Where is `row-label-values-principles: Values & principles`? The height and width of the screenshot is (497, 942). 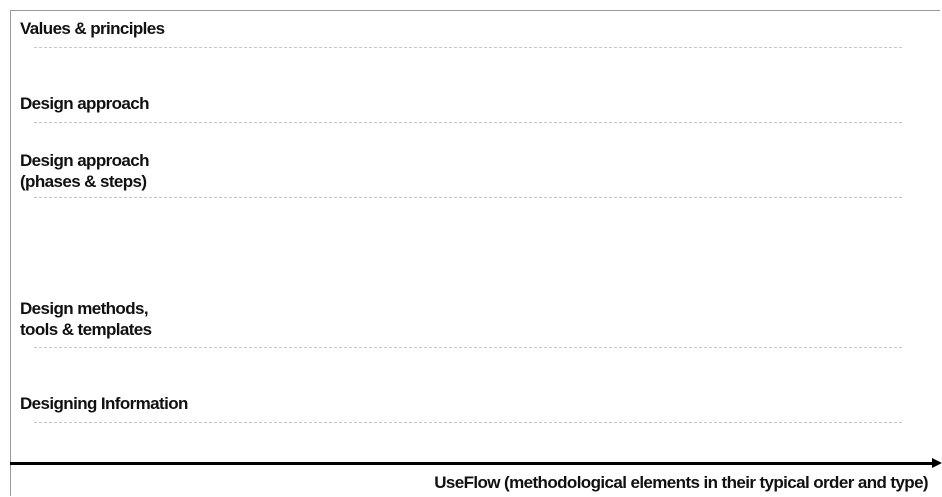
row-label-values-principles: Values & principles is located at coordinates (92, 28).